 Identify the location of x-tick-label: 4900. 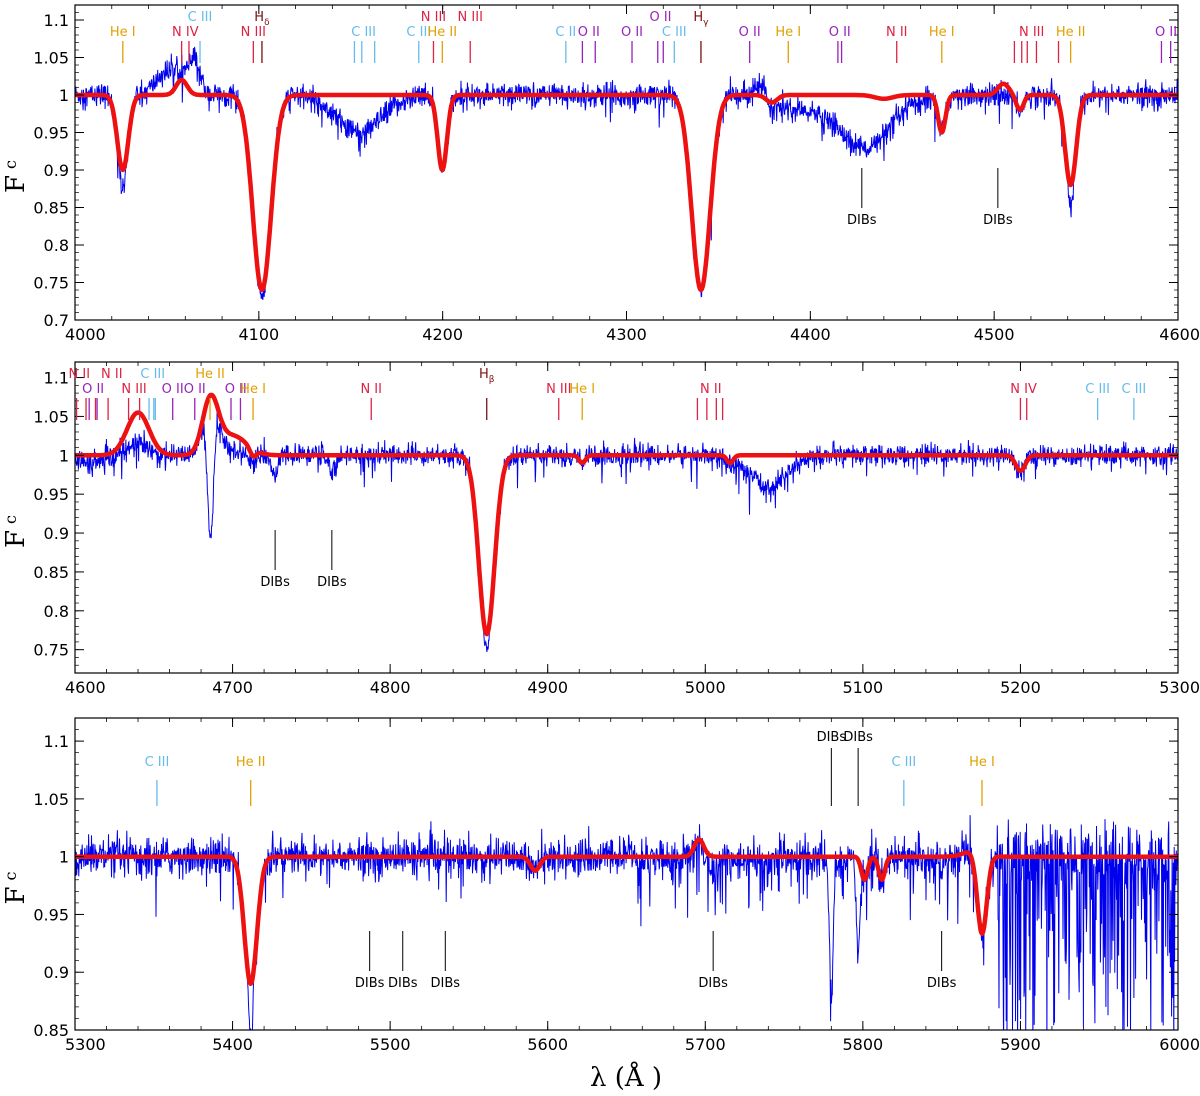
(547, 687).